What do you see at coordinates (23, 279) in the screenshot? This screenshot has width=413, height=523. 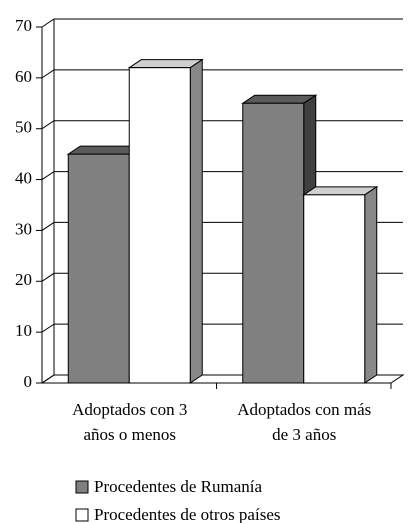 I see `y-tick-label: 20` at bounding box center [23, 279].